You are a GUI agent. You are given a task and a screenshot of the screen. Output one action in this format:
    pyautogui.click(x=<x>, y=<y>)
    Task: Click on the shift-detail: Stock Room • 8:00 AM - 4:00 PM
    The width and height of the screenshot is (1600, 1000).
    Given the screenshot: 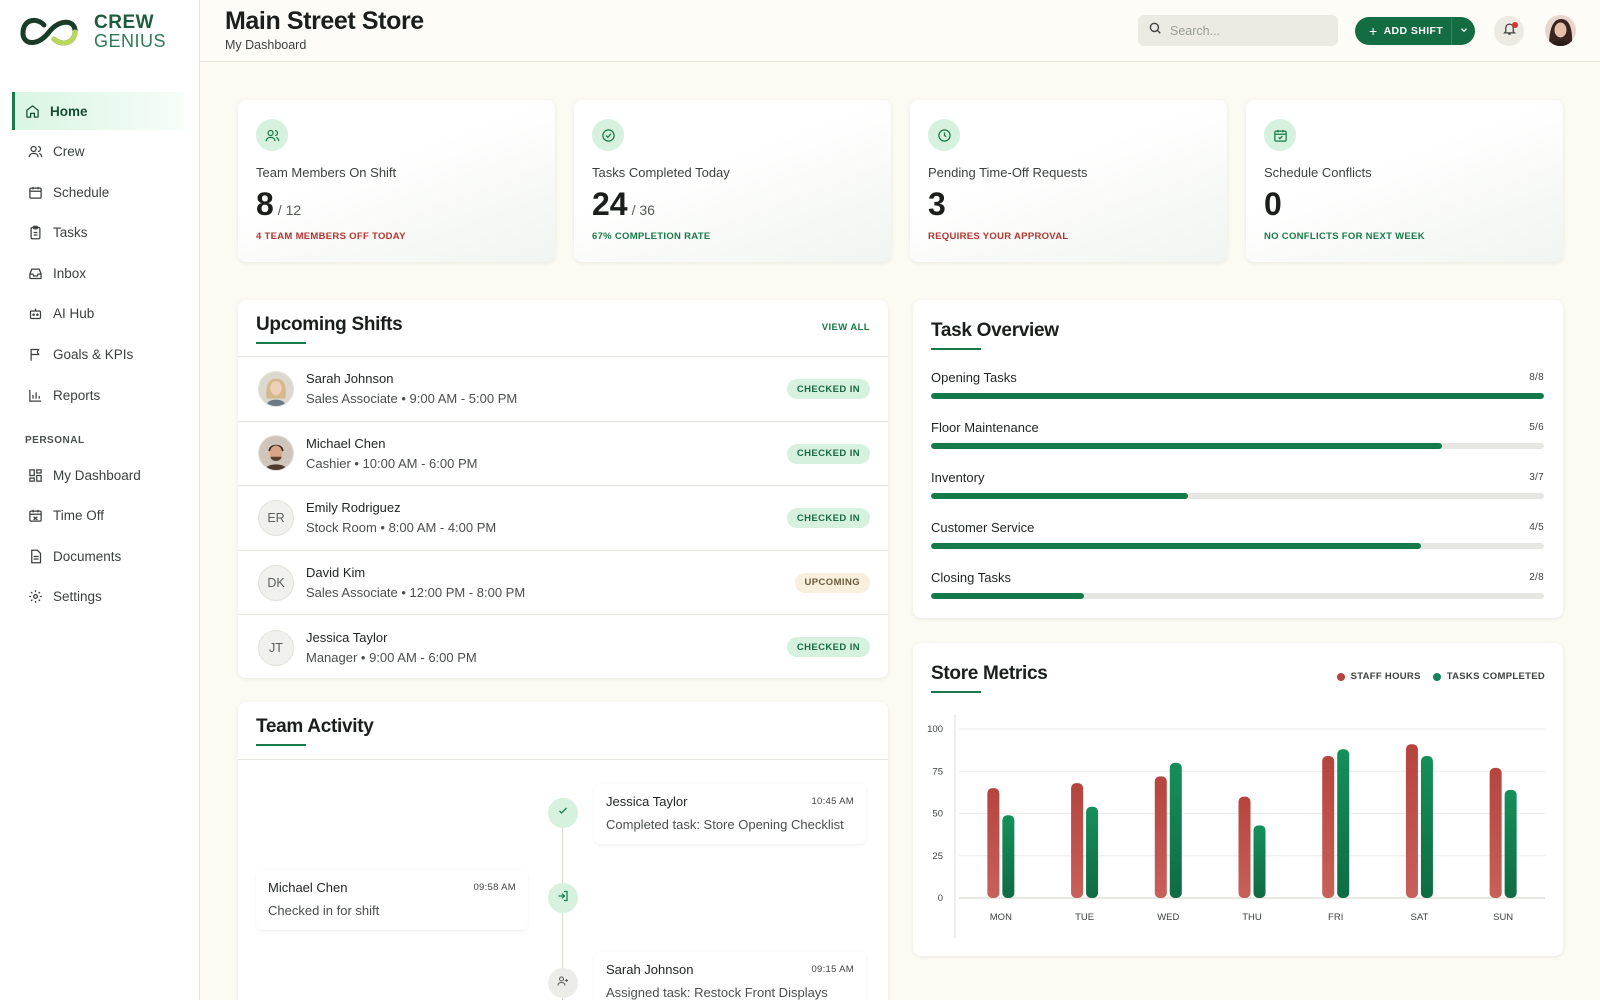 What is the action you would take?
    pyautogui.click(x=401, y=528)
    